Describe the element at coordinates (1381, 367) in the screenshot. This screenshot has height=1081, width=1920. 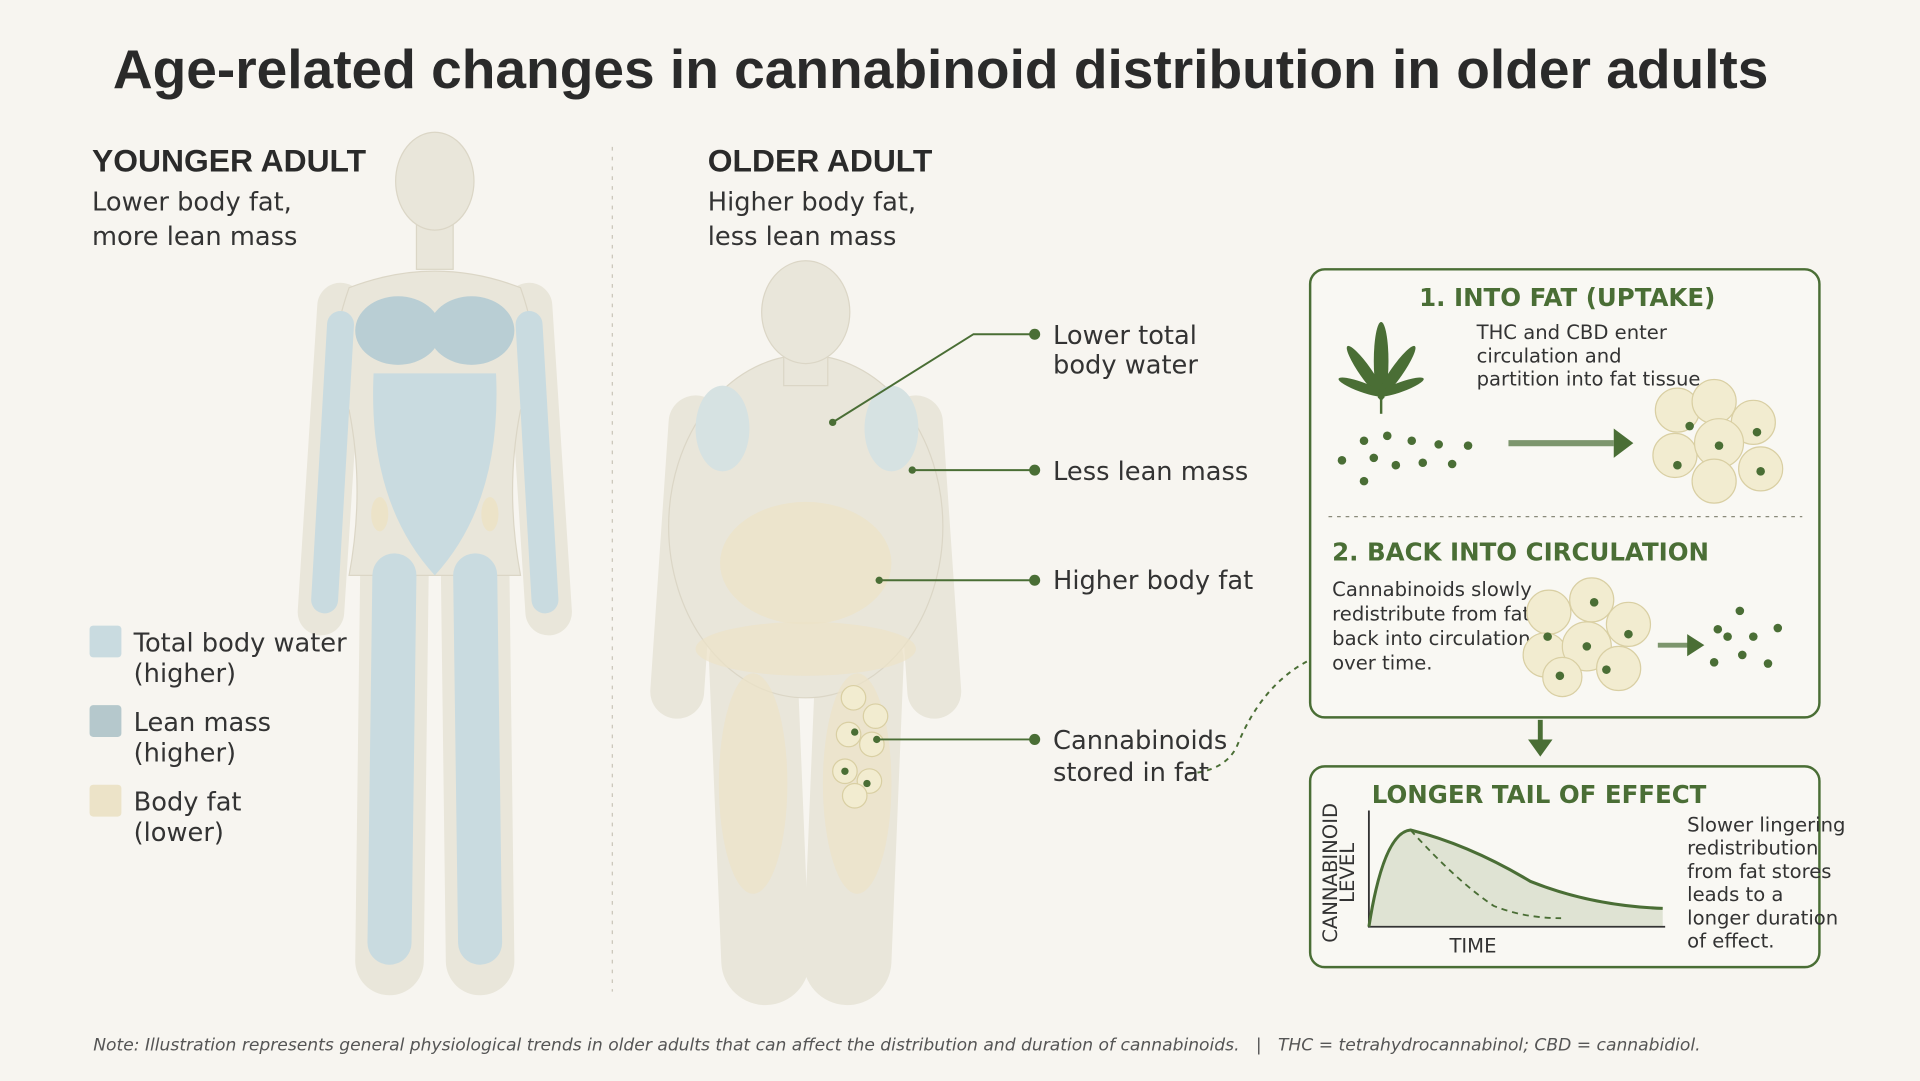
I see `leaf` at that location.